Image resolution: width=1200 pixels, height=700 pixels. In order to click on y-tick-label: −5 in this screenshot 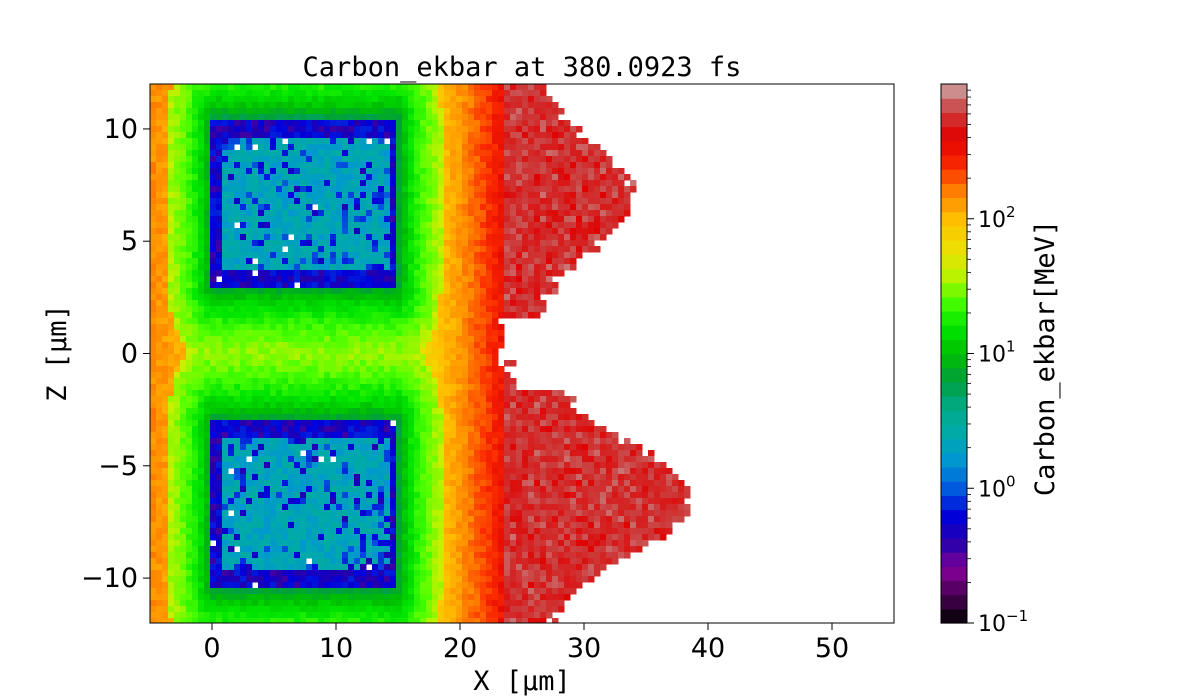, I will do `click(118, 466)`.